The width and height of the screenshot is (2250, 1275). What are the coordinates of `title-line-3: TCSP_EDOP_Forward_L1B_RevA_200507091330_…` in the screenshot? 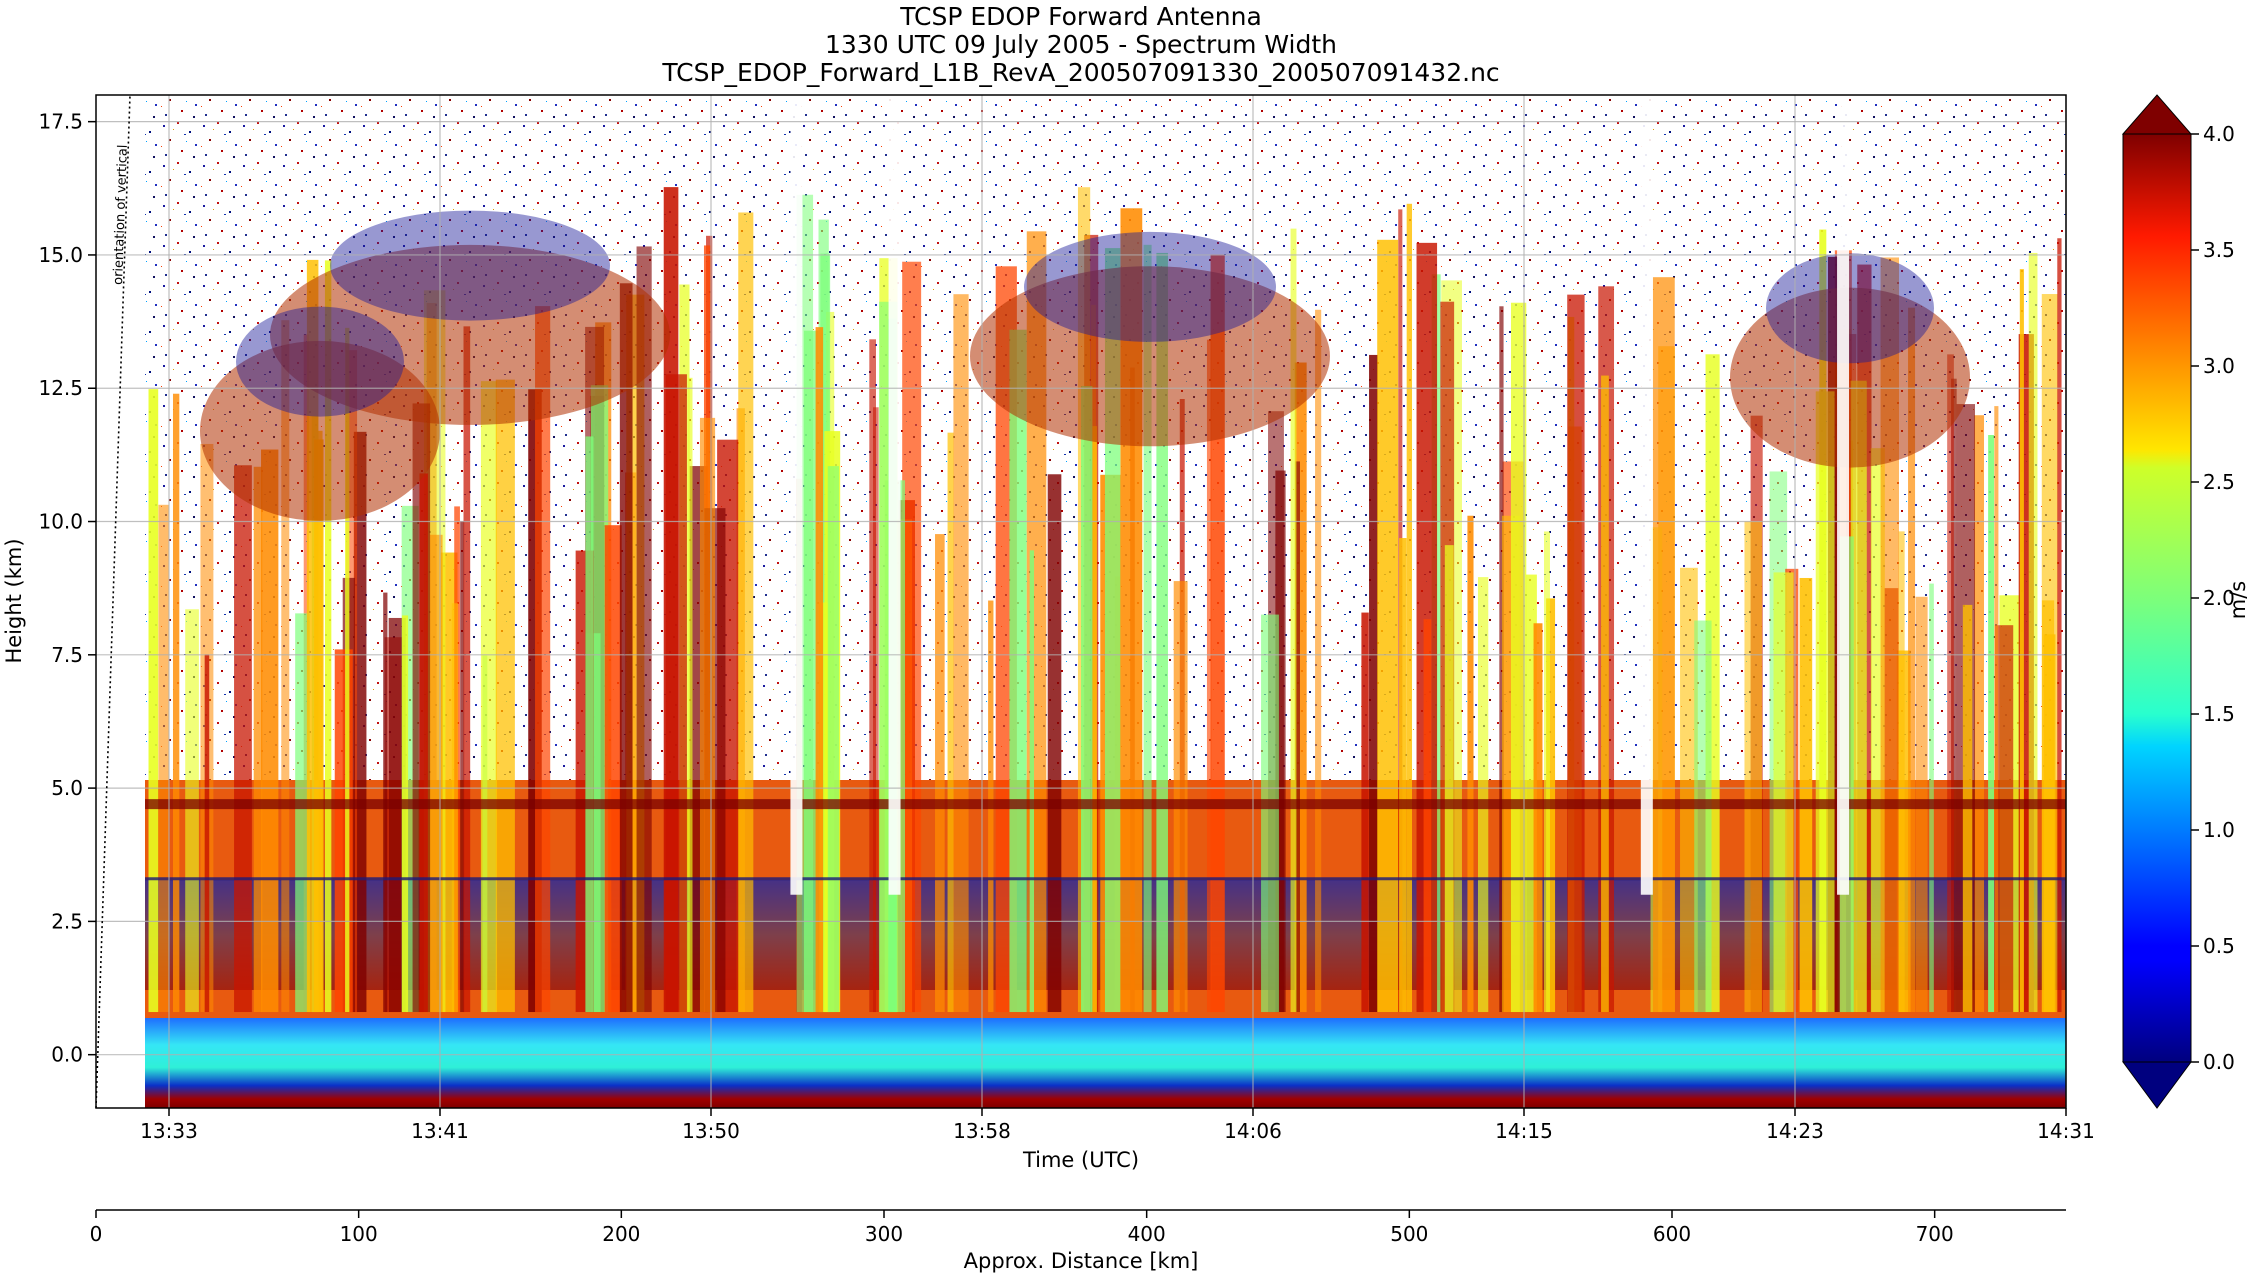 It's located at (1080, 72).